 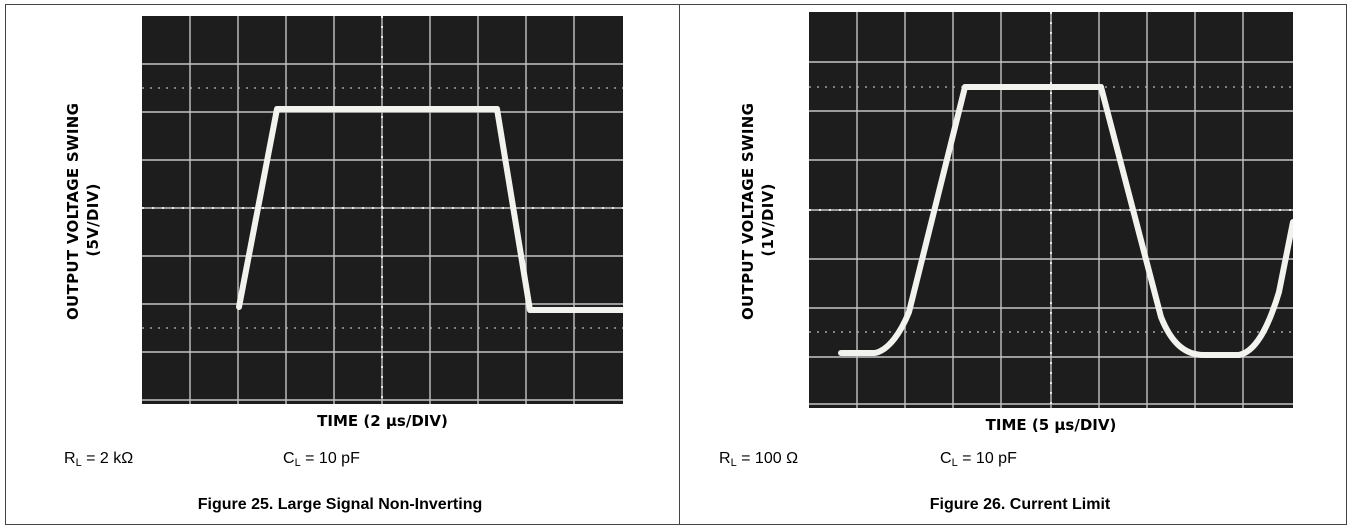 What do you see at coordinates (429, 209) in the screenshot?
I see `fig25-waveform-trace` at bounding box center [429, 209].